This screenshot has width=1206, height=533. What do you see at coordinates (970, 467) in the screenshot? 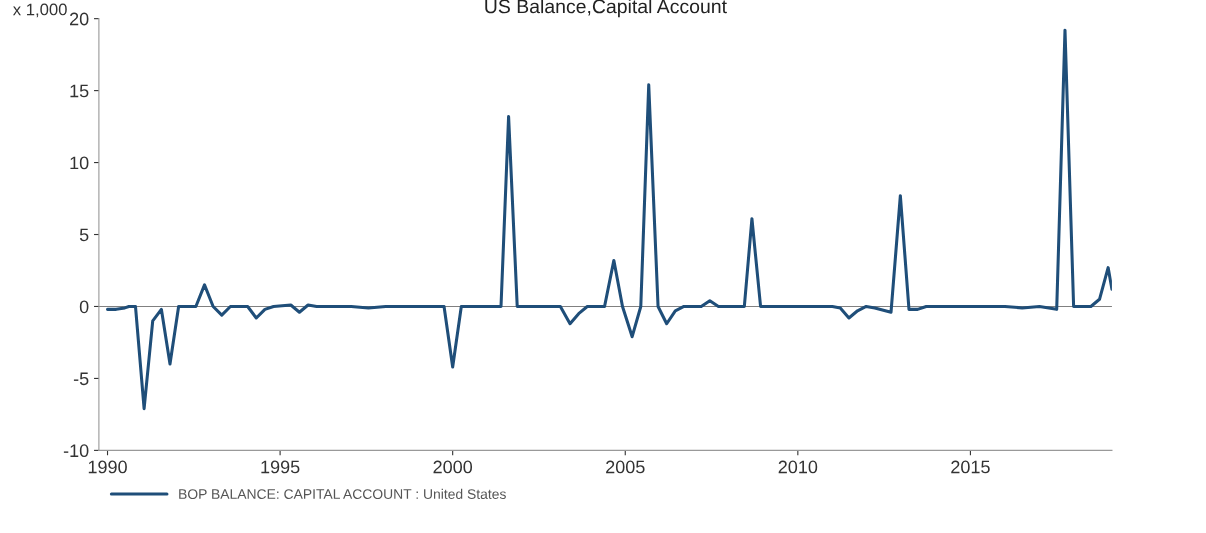
I see `x-tick-label: 2015` at bounding box center [970, 467].